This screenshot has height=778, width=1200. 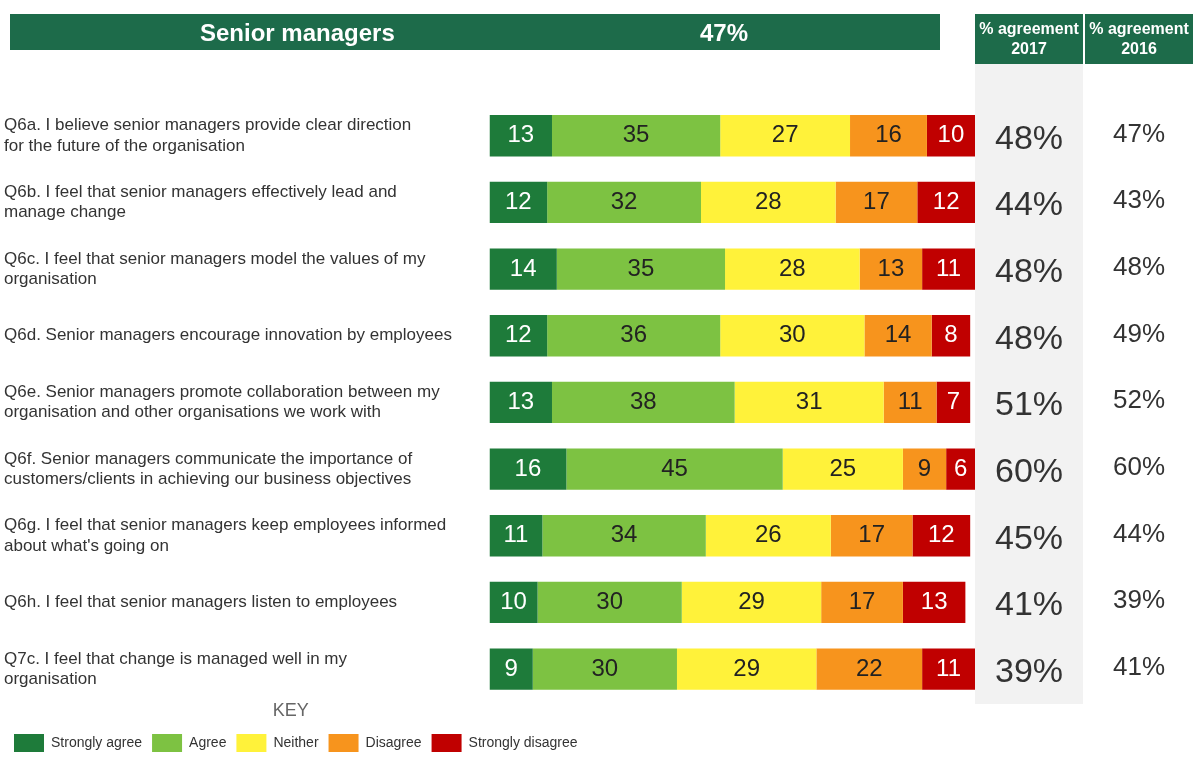 I want to click on data-label: 27, so click(x=785, y=134).